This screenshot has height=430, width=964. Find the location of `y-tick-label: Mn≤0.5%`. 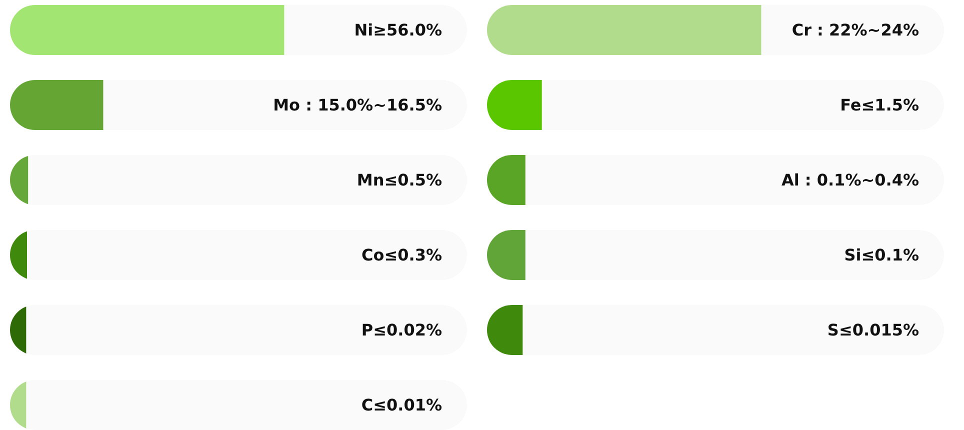

y-tick-label: Mn≤0.5% is located at coordinates (399, 180).